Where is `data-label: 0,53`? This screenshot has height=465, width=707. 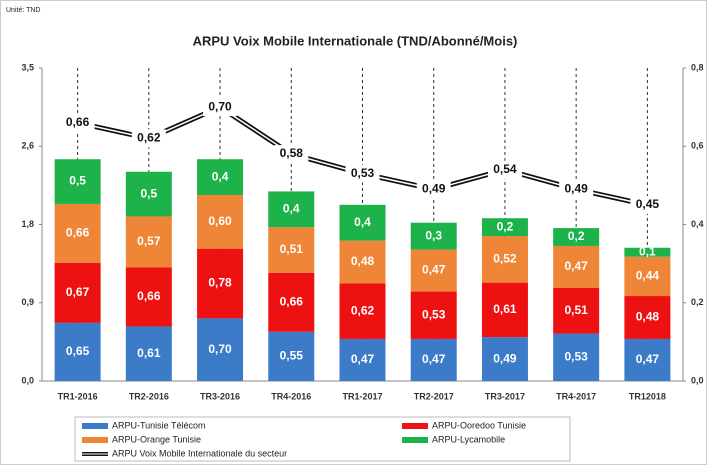
data-label: 0,53 is located at coordinates (434, 314).